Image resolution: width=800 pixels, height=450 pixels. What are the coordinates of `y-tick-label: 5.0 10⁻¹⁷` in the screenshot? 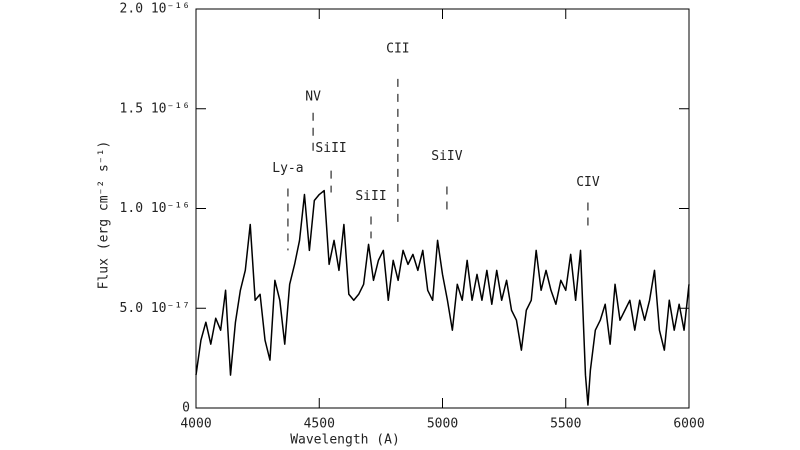 It's located at (155, 308).